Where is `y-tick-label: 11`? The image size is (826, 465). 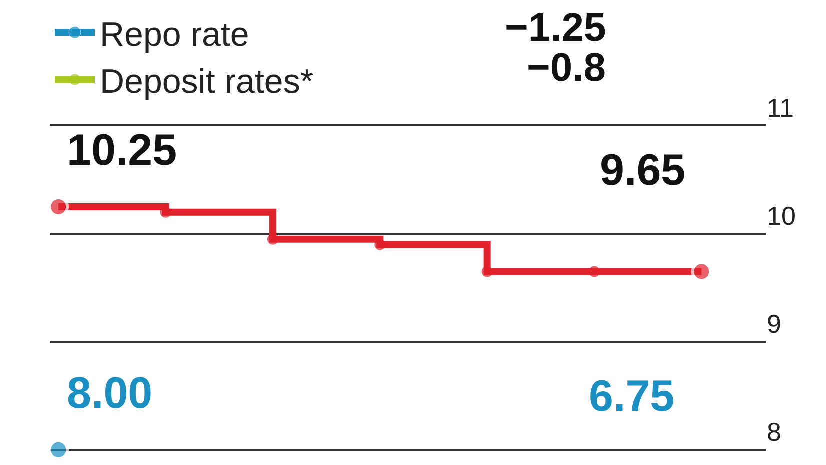 y-tick-label: 11 is located at coordinates (780, 107).